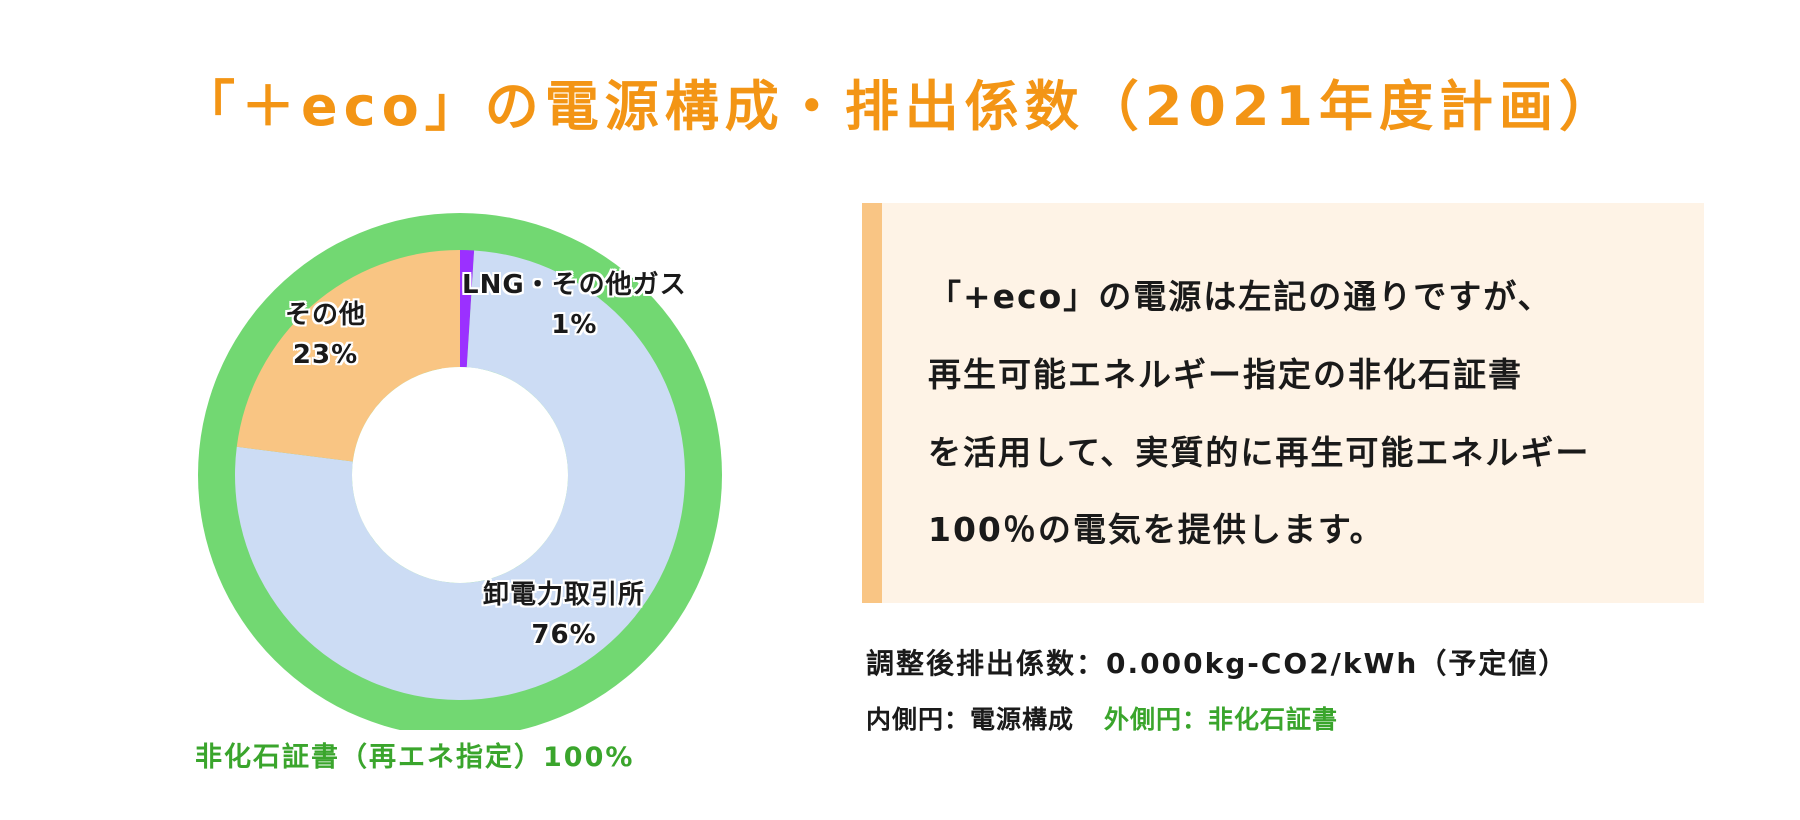 The image size is (1800, 820). What do you see at coordinates (1221, 719) in the screenshot?
I see `legend-outer-ring: 外側円：非化石証書` at bounding box center [1221, 719].